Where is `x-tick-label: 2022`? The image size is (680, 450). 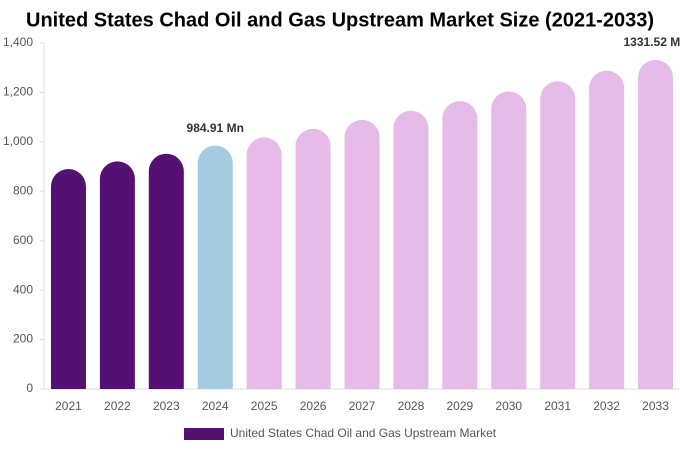 x-tick-label: 2022 is located at coordinates (117, 406).